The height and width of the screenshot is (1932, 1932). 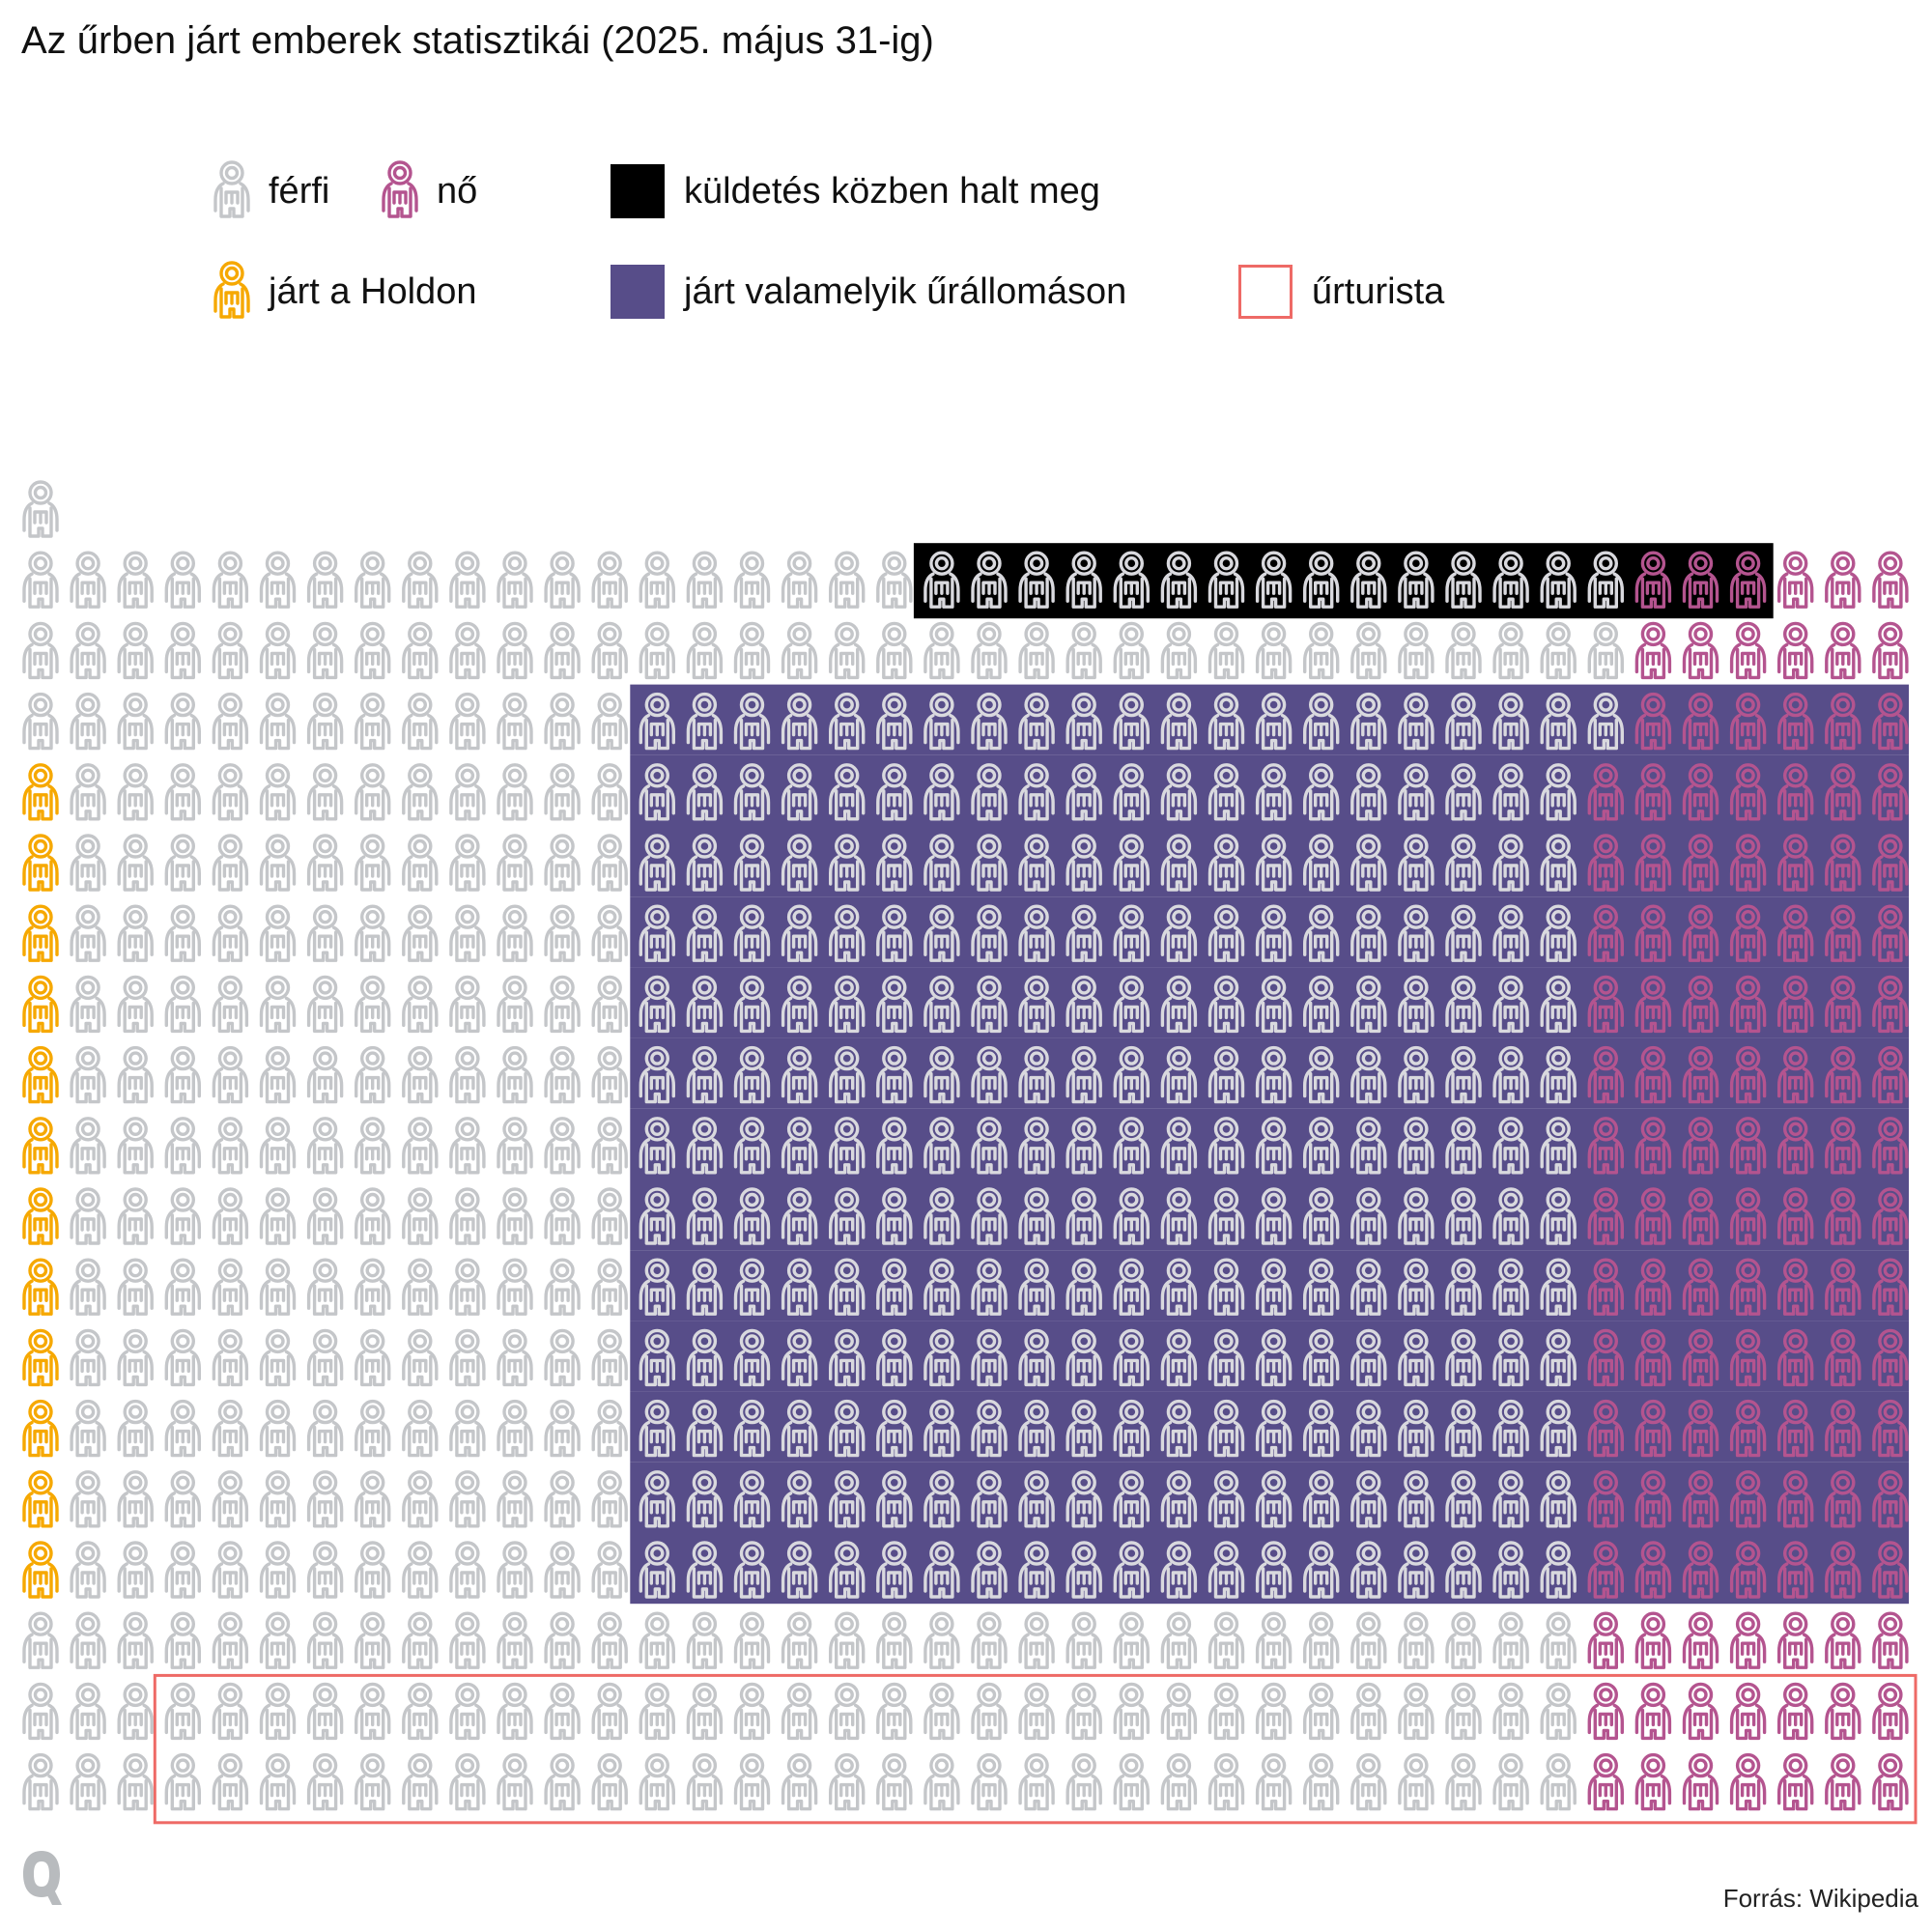 I want to click on legend-tourist: űrturista, so click(x=1341, y=292).